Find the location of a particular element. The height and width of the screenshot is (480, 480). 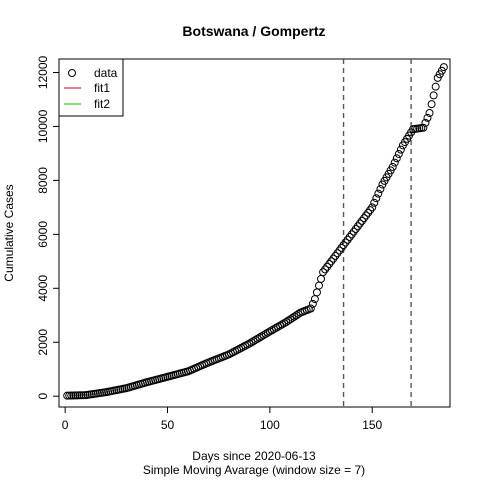

x-tick-label: 0 is located at coordinates (65, 425).